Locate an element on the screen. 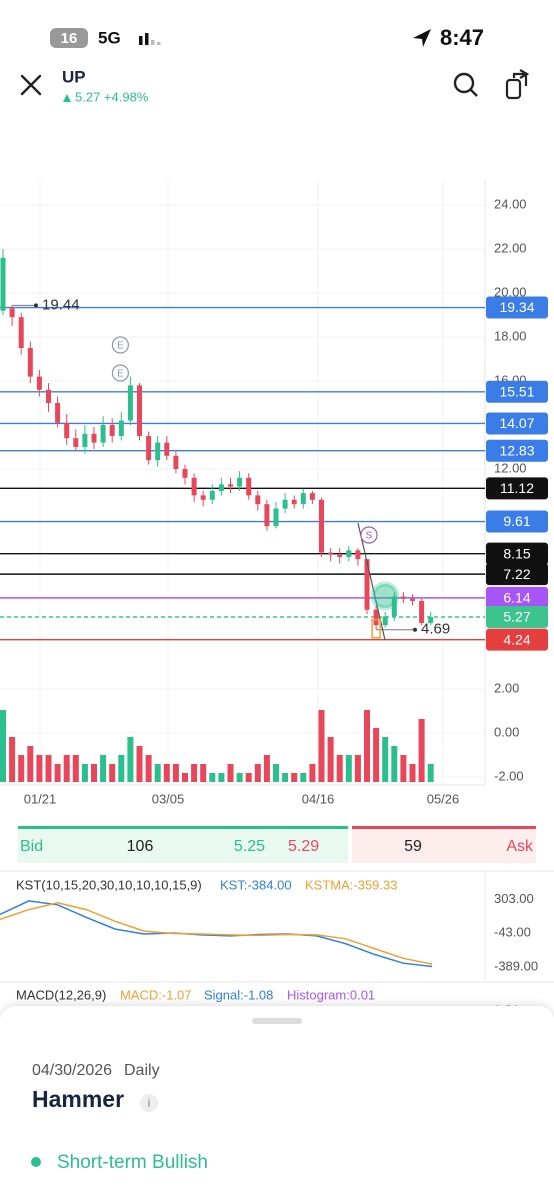 The image size is (554, 1200). pattern-name: Hammer is located at coordinates (78, 1099).